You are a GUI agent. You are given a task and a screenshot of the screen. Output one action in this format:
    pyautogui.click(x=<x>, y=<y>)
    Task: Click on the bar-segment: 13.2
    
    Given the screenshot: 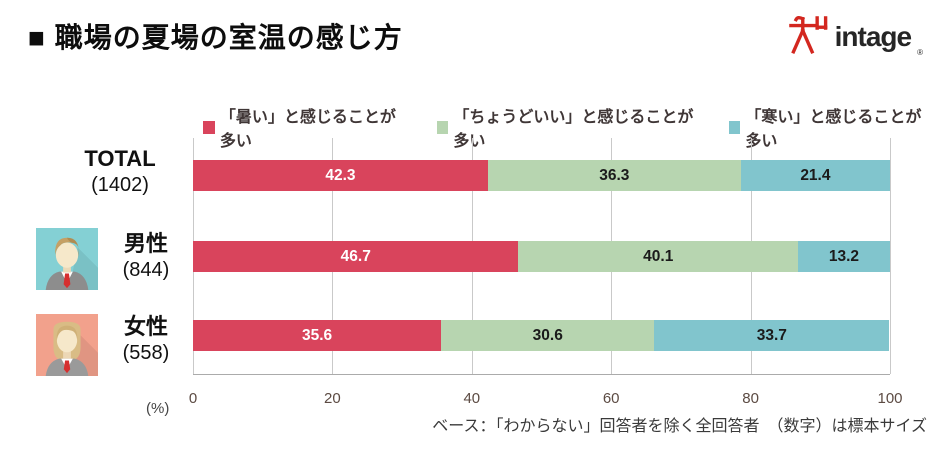 What is the action you would take?
    pyautogui.click(x=843, y=256)
    